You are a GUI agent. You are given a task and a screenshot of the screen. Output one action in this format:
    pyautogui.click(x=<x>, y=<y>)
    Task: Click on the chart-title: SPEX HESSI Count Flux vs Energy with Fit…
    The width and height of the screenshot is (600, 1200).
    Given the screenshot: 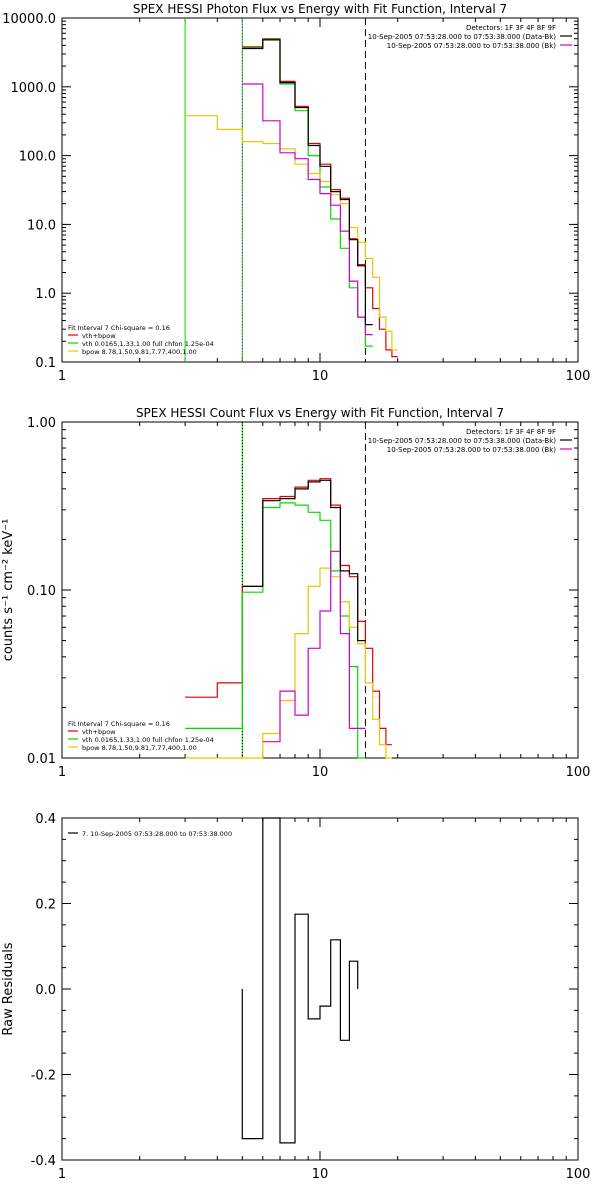 What is the action you would take?
    pyautogui.click(x=320, y=413)
    